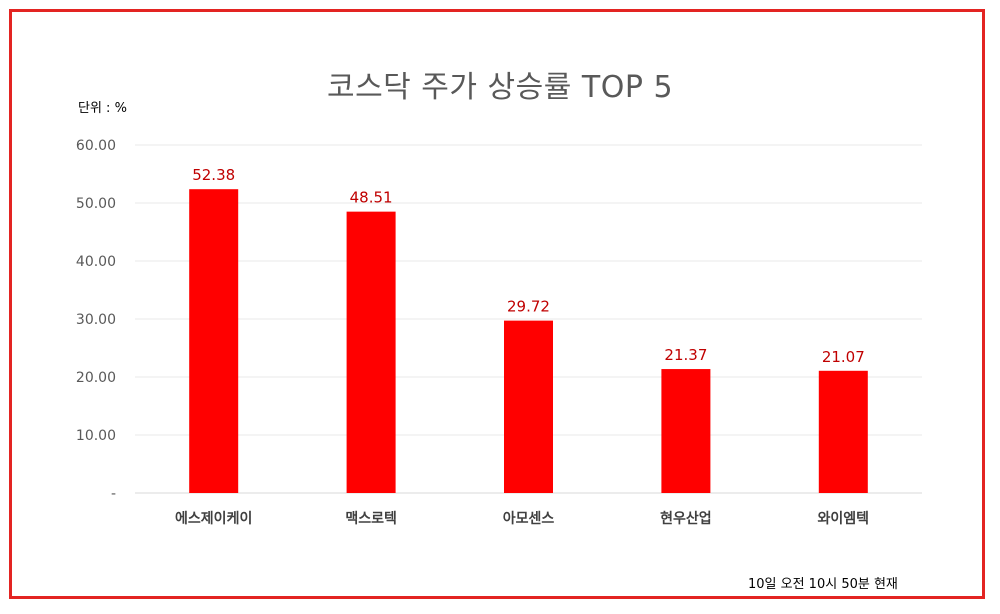 This screenshot has width=1000, height=614. What do you see at coordinates (96, 436) in the screenshot?
I see `y-tick-label: 10.00` at bounding box center [96, 436].